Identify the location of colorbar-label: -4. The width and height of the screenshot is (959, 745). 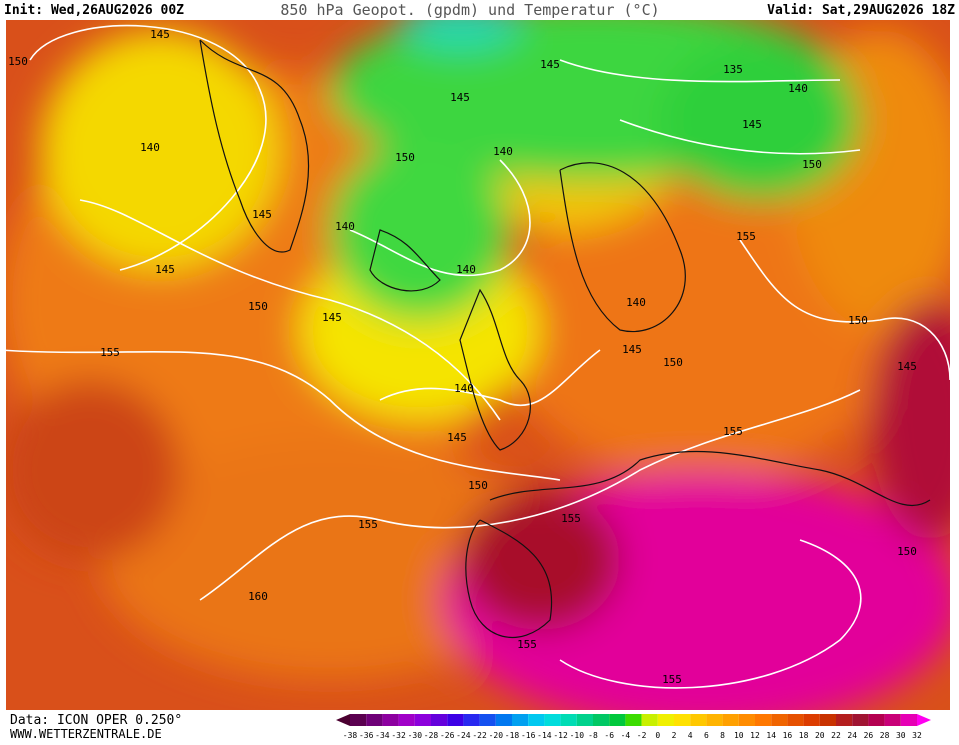
(626, 735).